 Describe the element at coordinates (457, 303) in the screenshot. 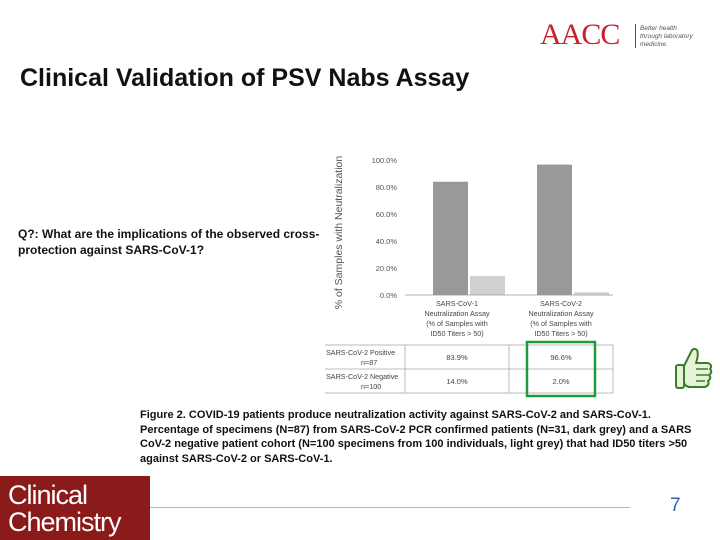

I see `x-category-label-line: SARS-CoV-1` at that location.